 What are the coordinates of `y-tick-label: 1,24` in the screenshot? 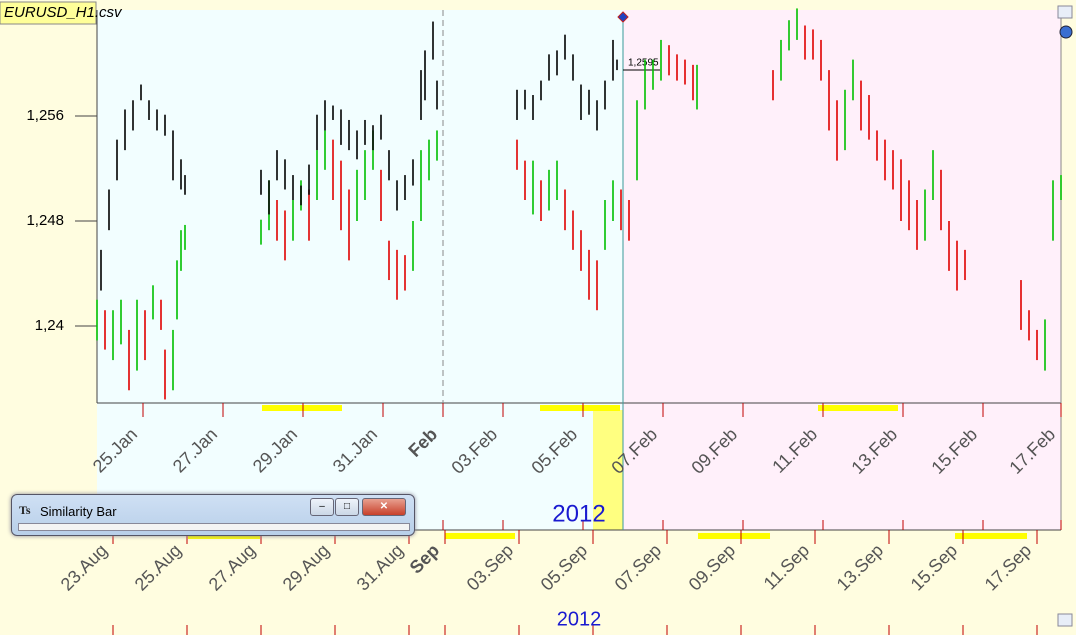 It's located at (49, 325).